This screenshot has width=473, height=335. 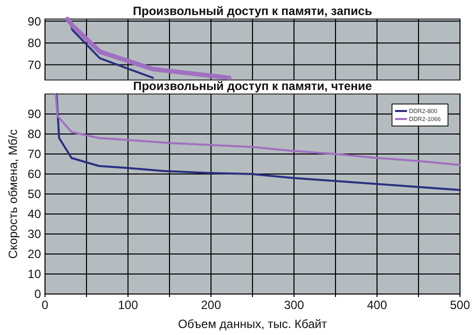 What do you see at coordinates (35, 254) in the screenshot?
I see `y-tick-label: 20` at bounding box center [35, 254].